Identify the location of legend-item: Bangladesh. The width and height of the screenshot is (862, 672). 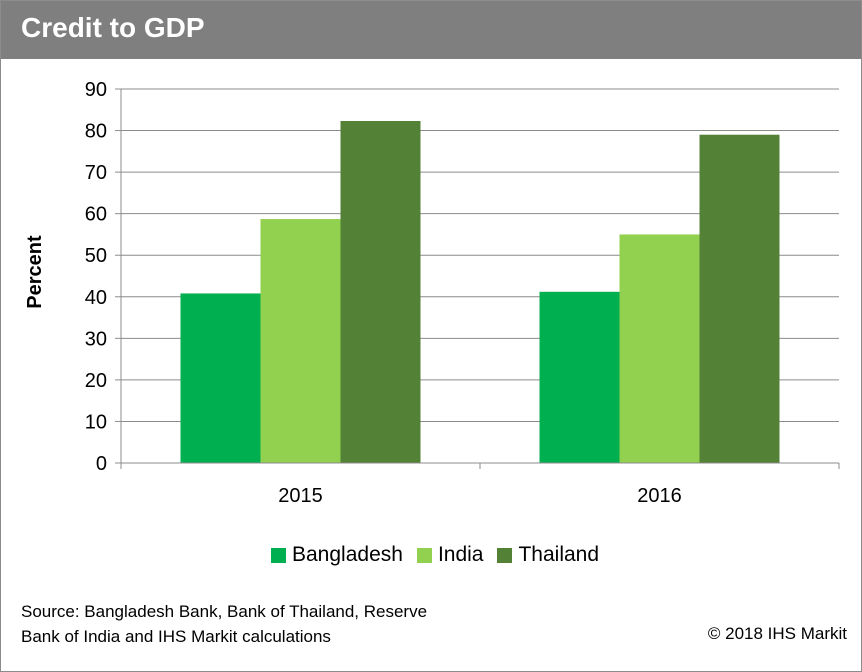
(337, 555).